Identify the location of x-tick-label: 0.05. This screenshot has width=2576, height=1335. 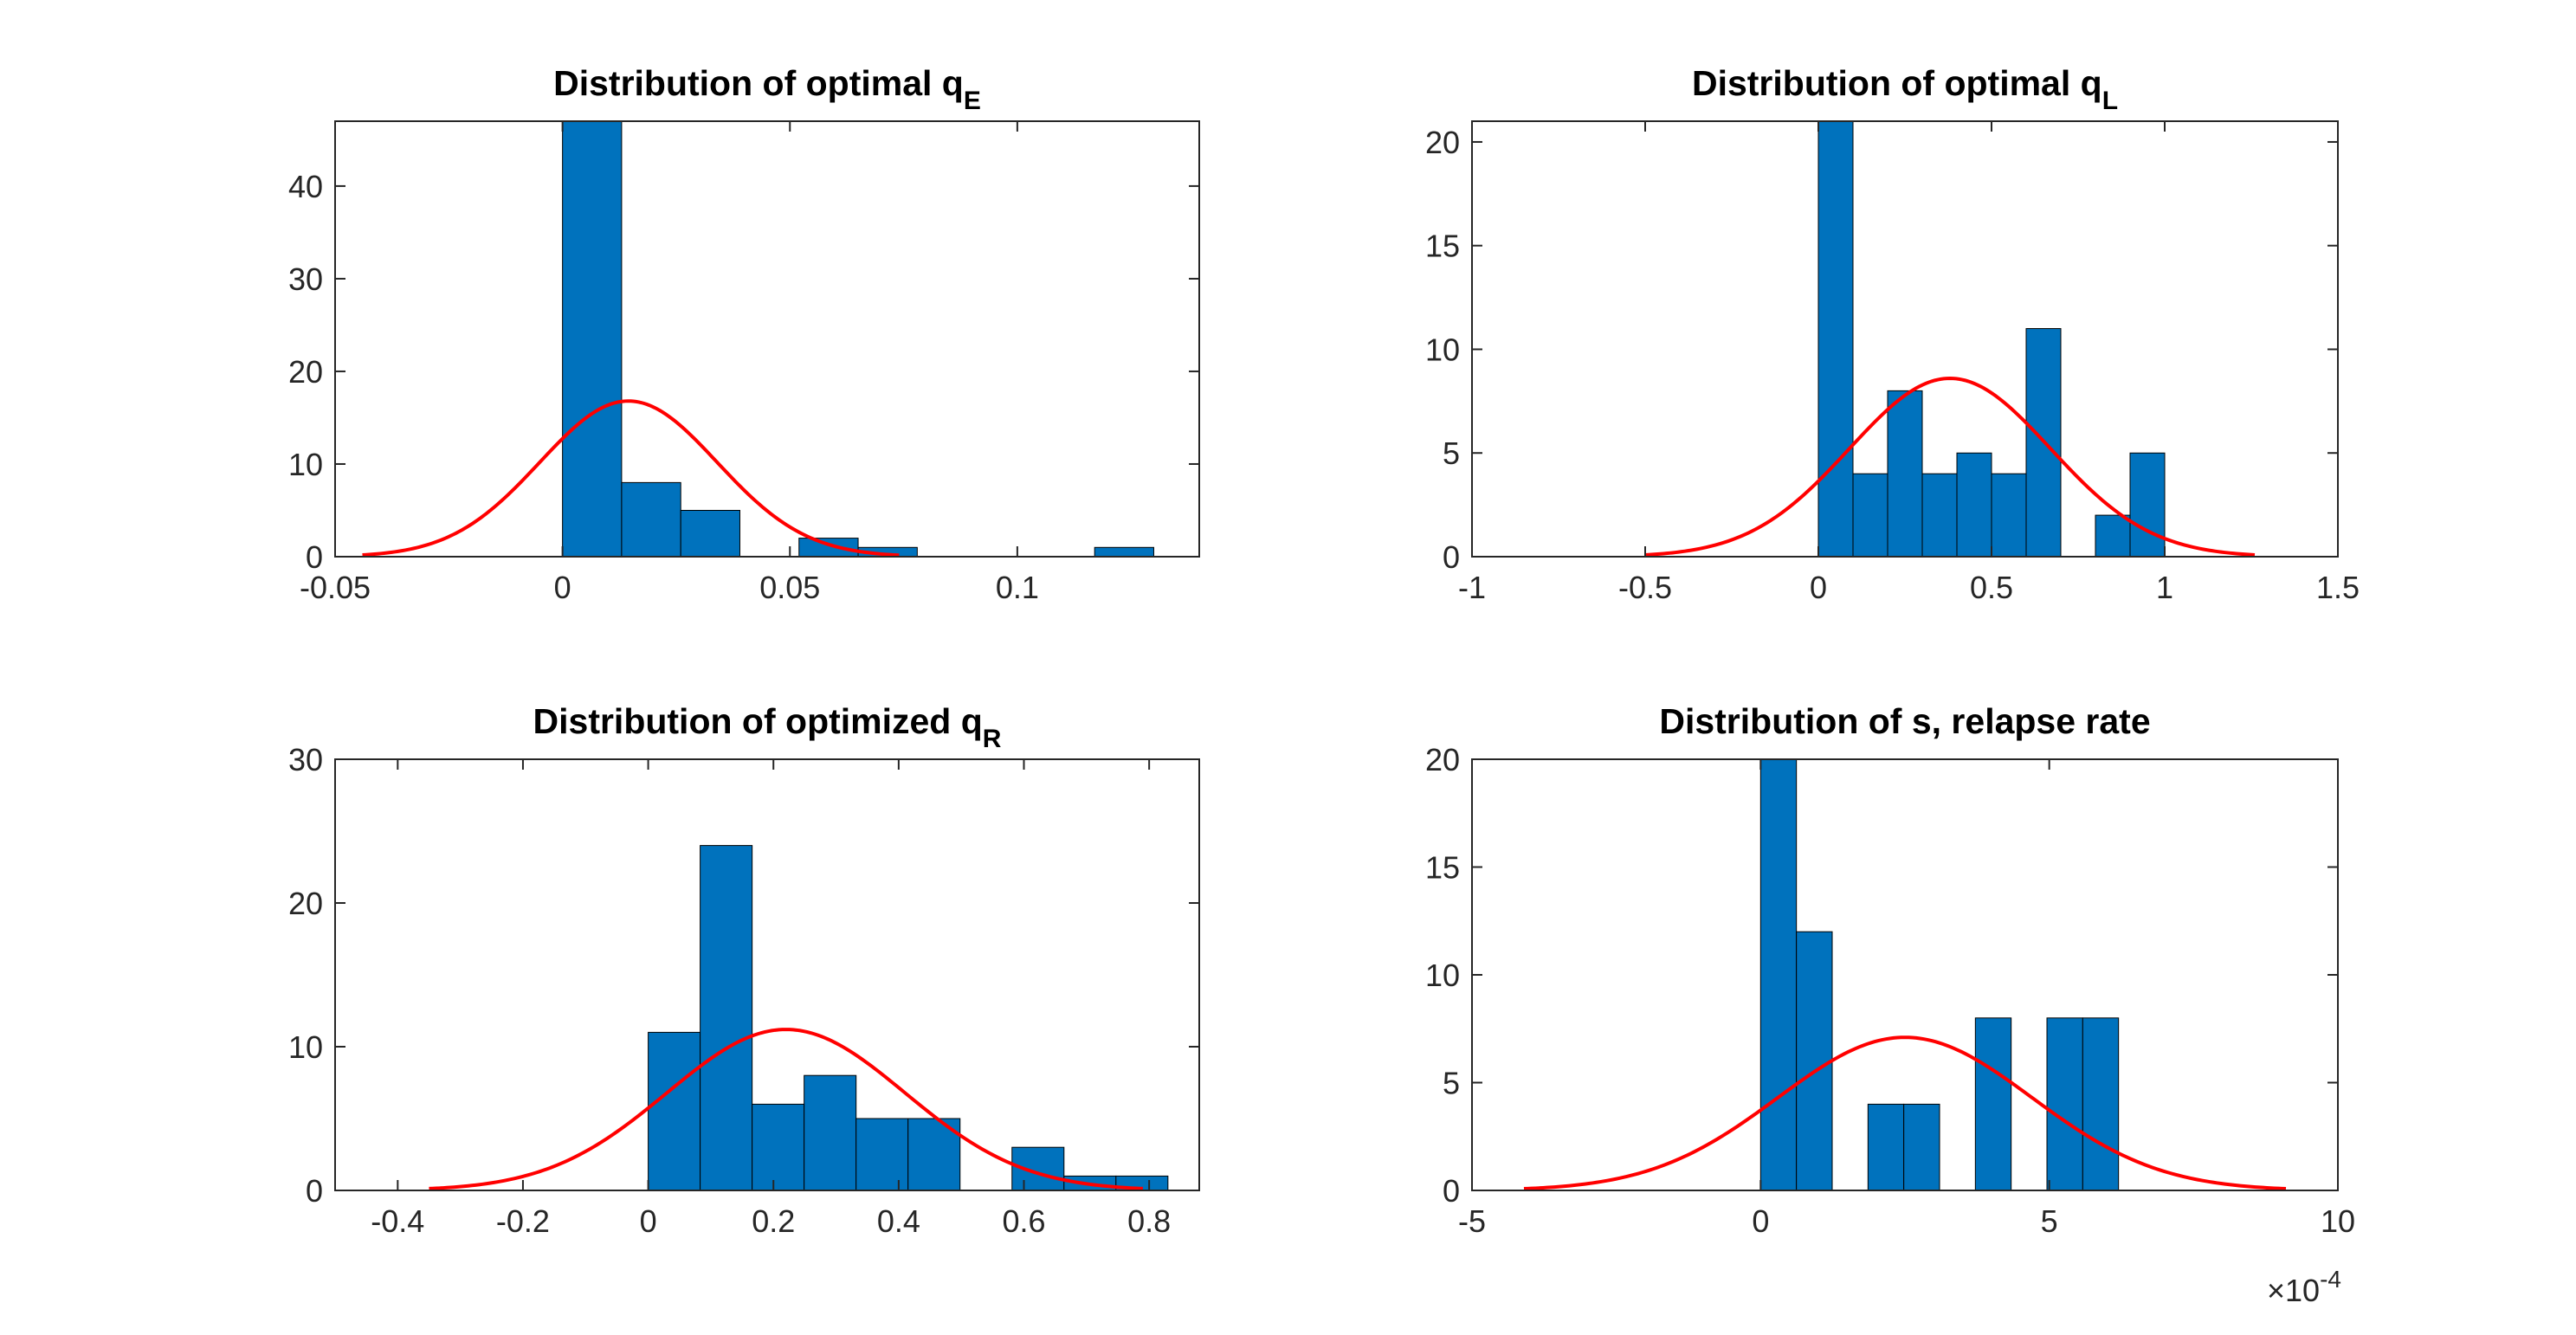
(789, 587).